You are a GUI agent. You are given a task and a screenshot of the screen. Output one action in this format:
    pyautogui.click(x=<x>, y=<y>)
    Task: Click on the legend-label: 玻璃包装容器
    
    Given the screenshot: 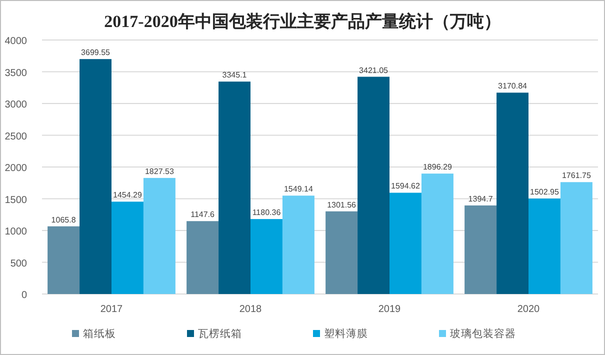 What is the action you would take?
    pyautogui.click(x=483, y=333)
    